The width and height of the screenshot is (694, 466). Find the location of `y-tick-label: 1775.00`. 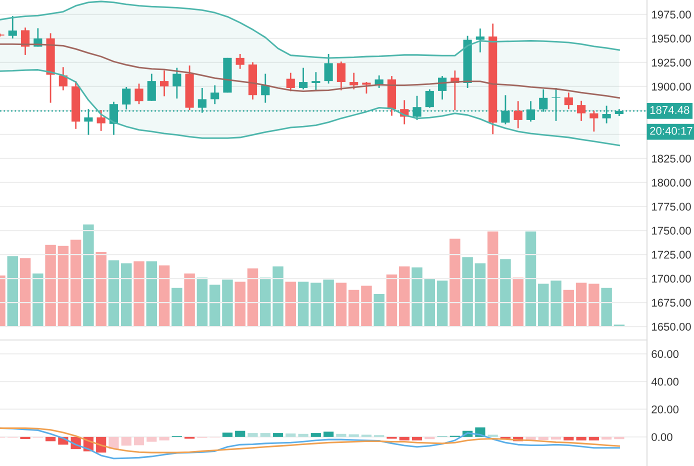

y-tick-label: 1775.00 is located at coordinates (671, 206).